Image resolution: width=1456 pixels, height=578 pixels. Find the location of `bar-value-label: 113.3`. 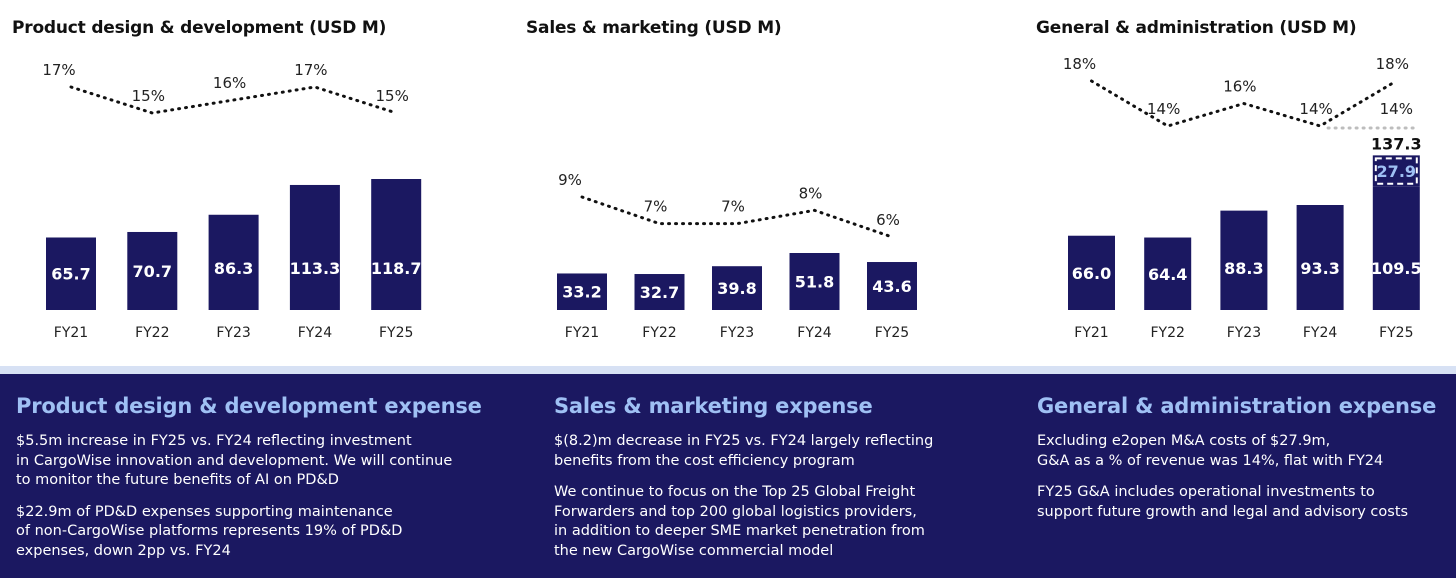

bar-value-label: 113.3 is located at coordinates (315, 268).